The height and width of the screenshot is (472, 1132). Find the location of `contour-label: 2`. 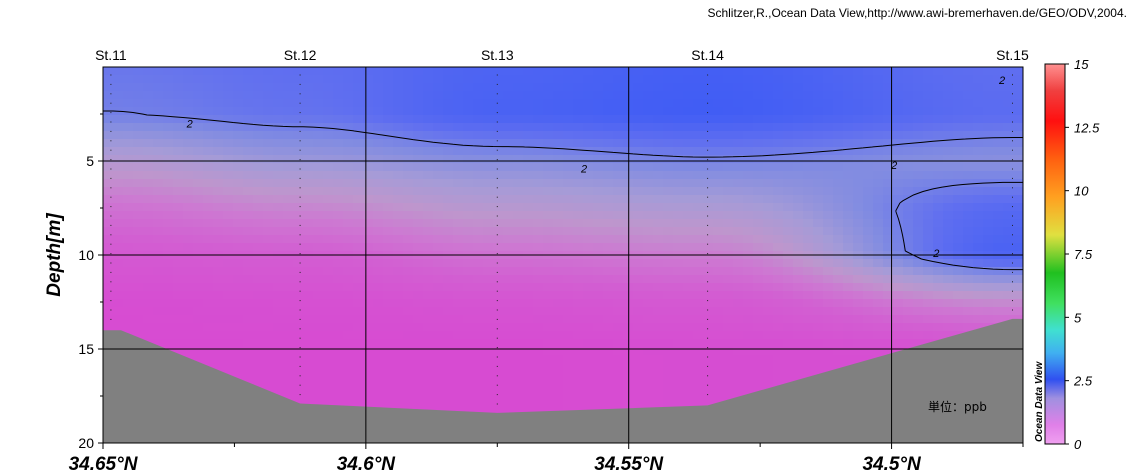

contour-label: 2 is located at coordinates (935, 254).